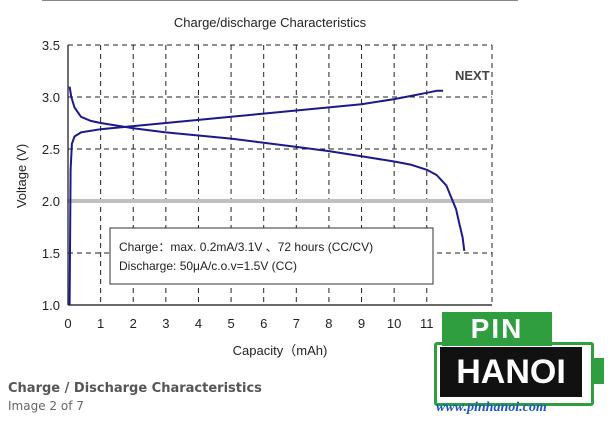 The height and width of the screenshot is (424, 610). I want to click on x-tick-label: 1, so click(100, 323).